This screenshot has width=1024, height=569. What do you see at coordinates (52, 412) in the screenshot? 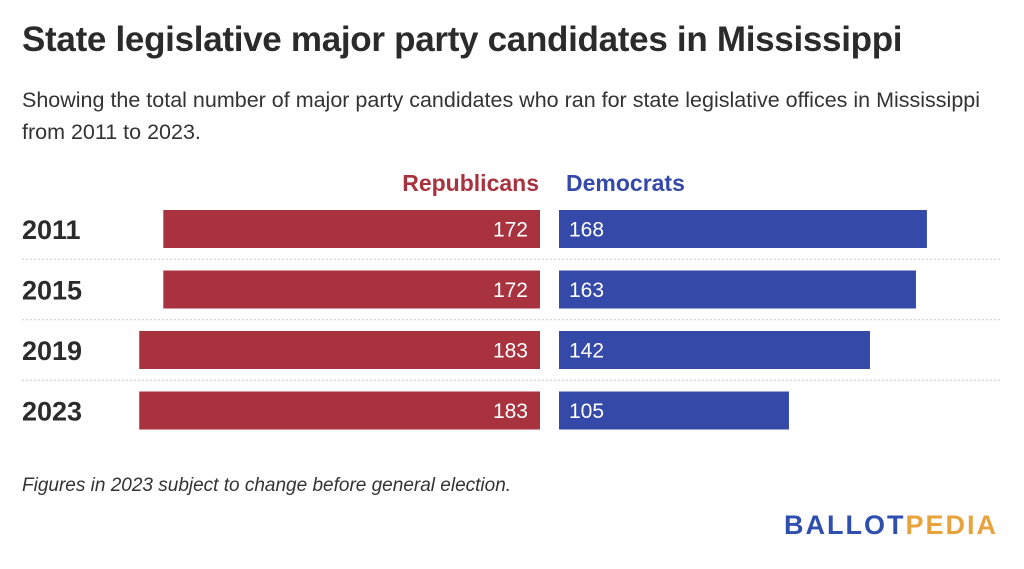
I see `year-label: 2023` at bounding box center [52, 412].